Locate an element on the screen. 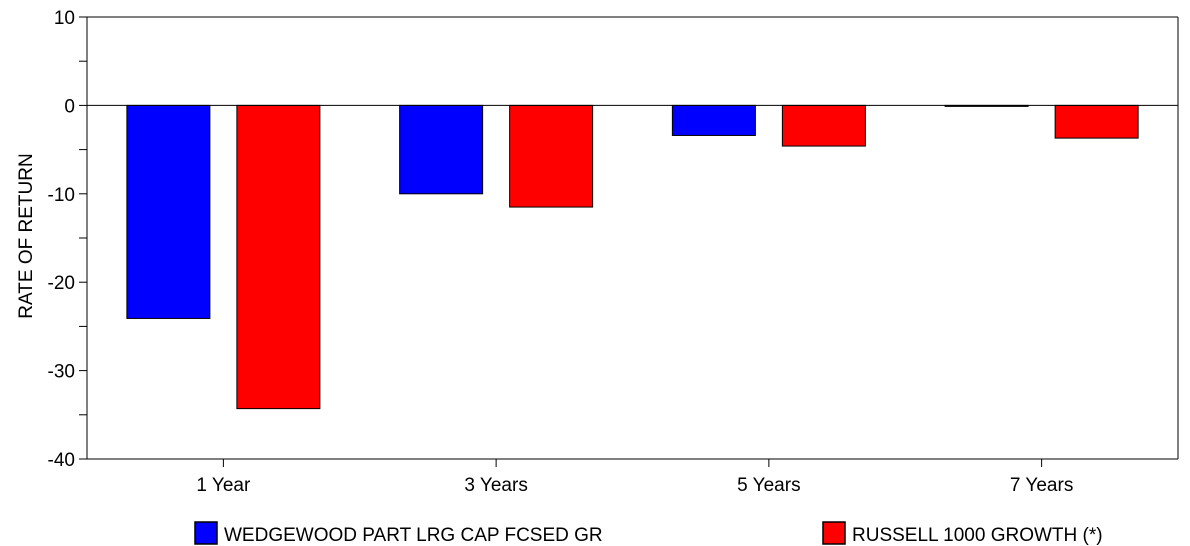 This screenshot has height=546, width=1190. y-tick-label: 10 is located at coordinates (64, 18).